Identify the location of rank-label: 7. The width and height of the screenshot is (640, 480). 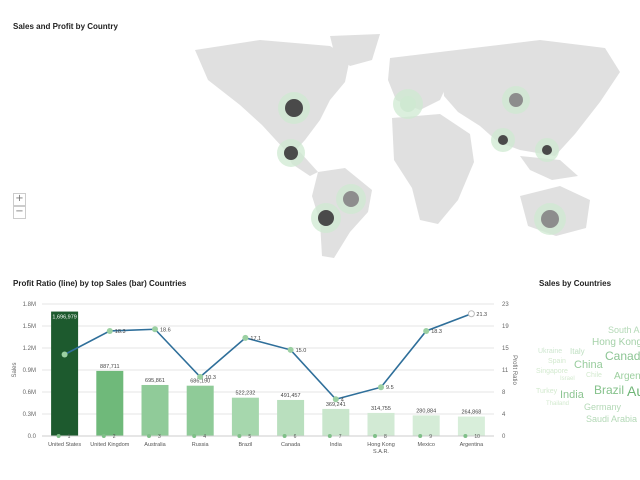
(340, 437).